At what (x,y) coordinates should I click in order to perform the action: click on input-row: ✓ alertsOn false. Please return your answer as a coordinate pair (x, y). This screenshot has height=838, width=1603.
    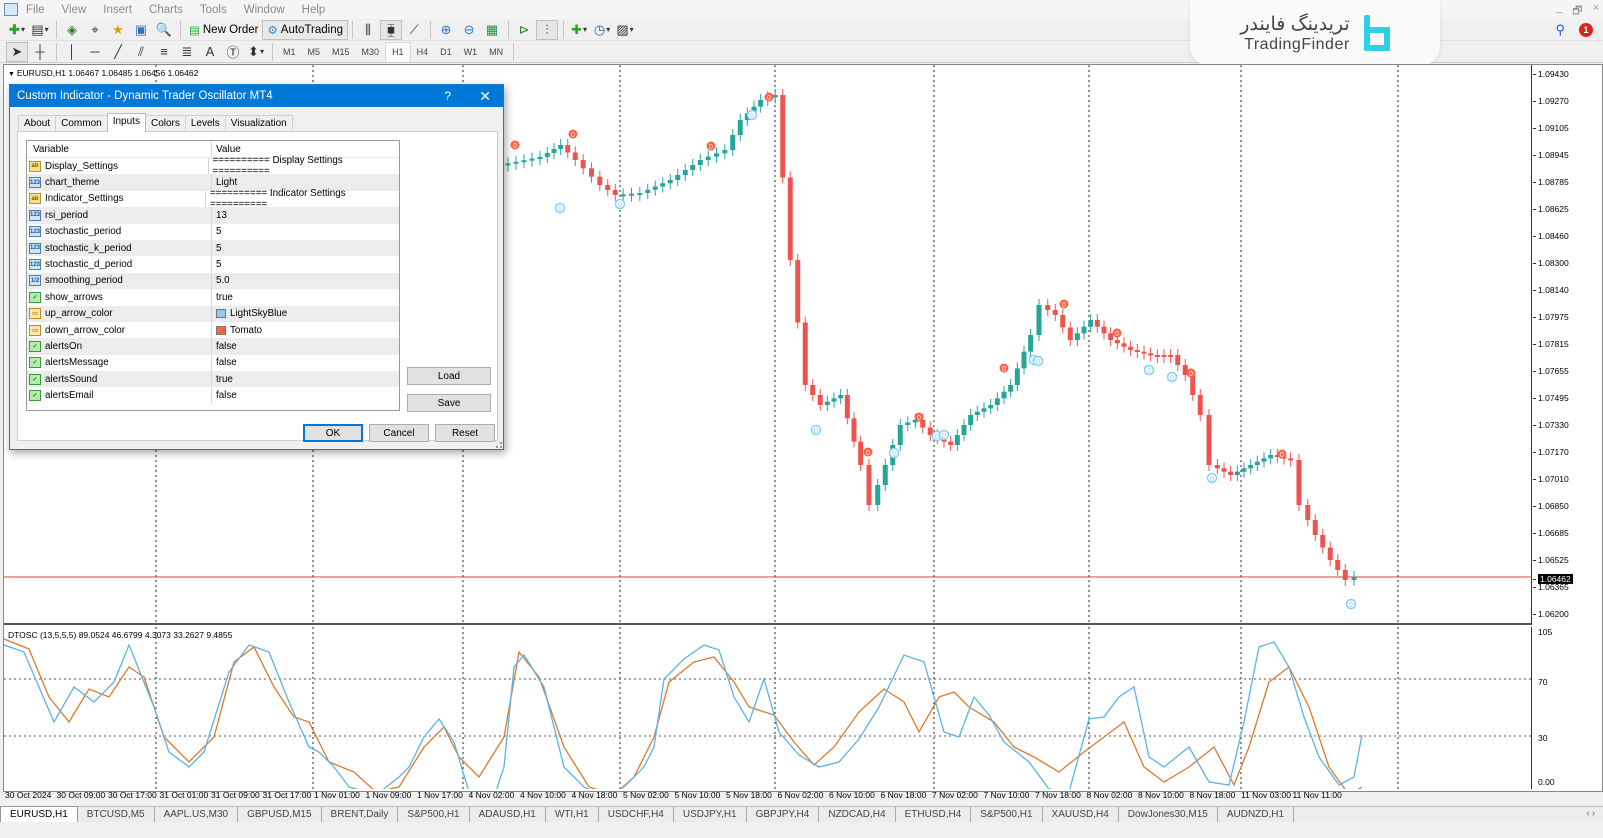
    Looking at the image, I should click on (213, 346).